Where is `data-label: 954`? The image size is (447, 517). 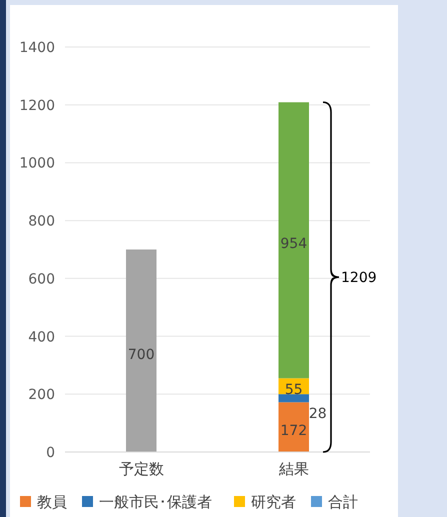
data-label: 954 is located at coordinates (294, 244).